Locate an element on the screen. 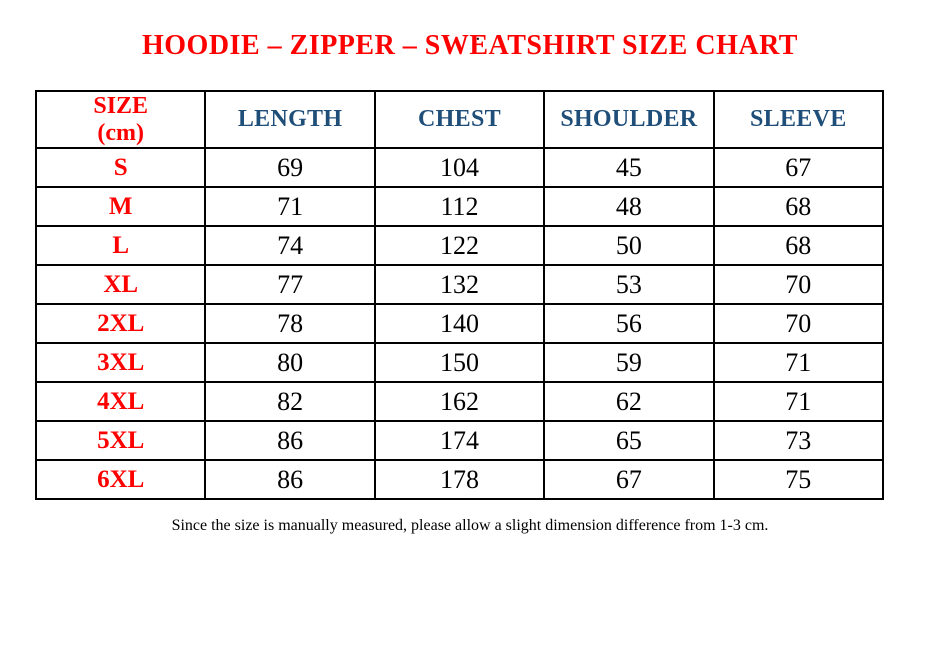  header-size-line2: (cm) is located at coordinates (121, 132).